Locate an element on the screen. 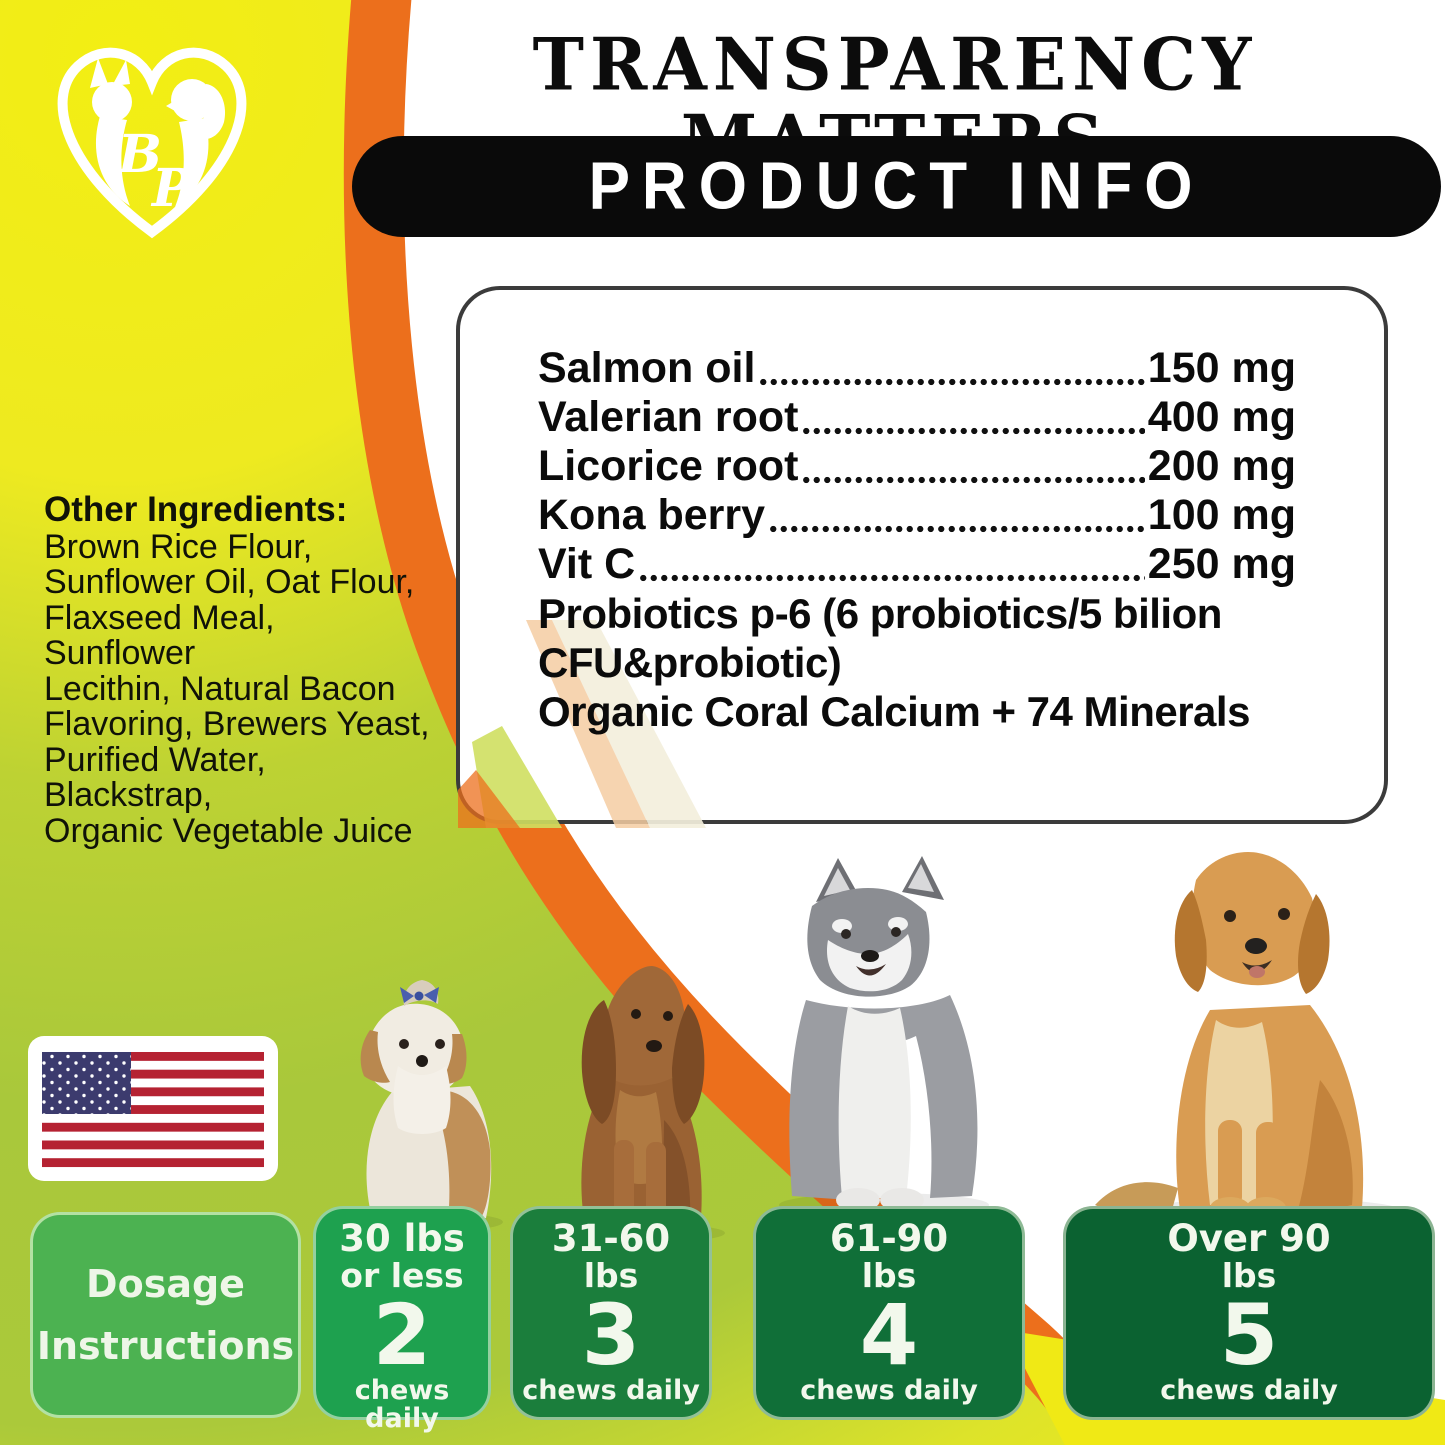  ingredient-row: Kona berry 100 mg is located at coordinates (917, 515).